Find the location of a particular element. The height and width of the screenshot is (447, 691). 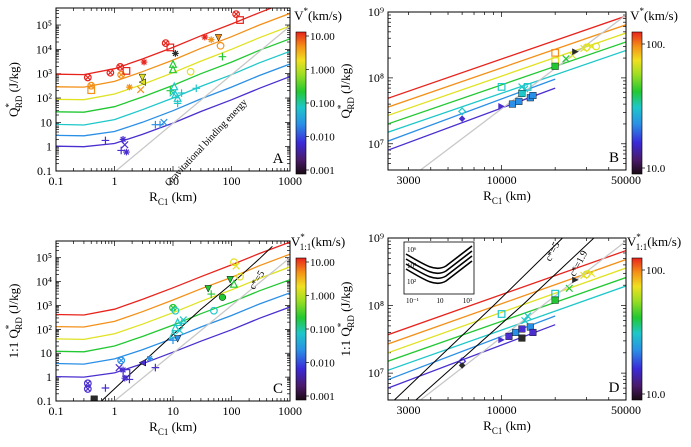

x-axis-label: RC1 (km) is located at coordinates (507, 197).